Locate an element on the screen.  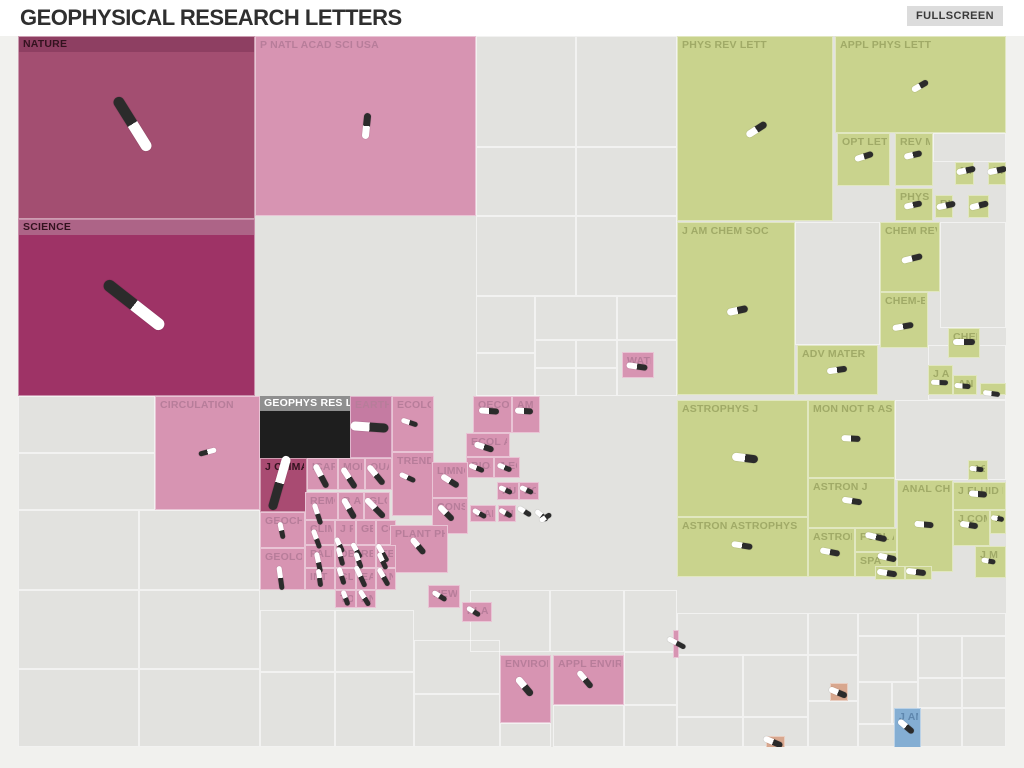
journal-label: ASTRON J is located at coordinates (840, 487).